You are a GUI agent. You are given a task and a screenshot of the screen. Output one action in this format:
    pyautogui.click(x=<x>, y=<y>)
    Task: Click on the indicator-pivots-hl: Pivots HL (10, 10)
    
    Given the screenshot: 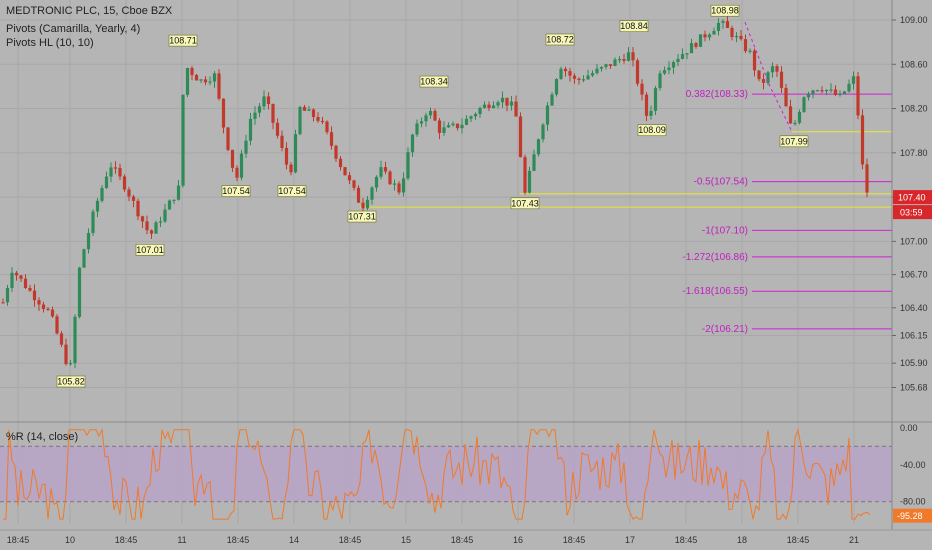 What is the action you would take?
    pyautogui.click(x=50, y=43)
    